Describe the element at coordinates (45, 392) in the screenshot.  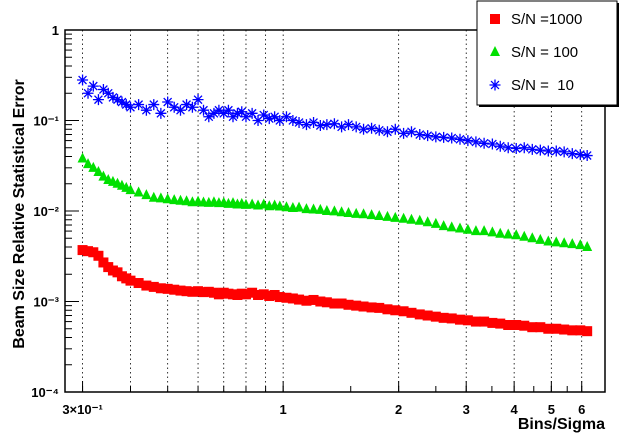
I see `y-tick-label: 10⁻⁴` at that location.